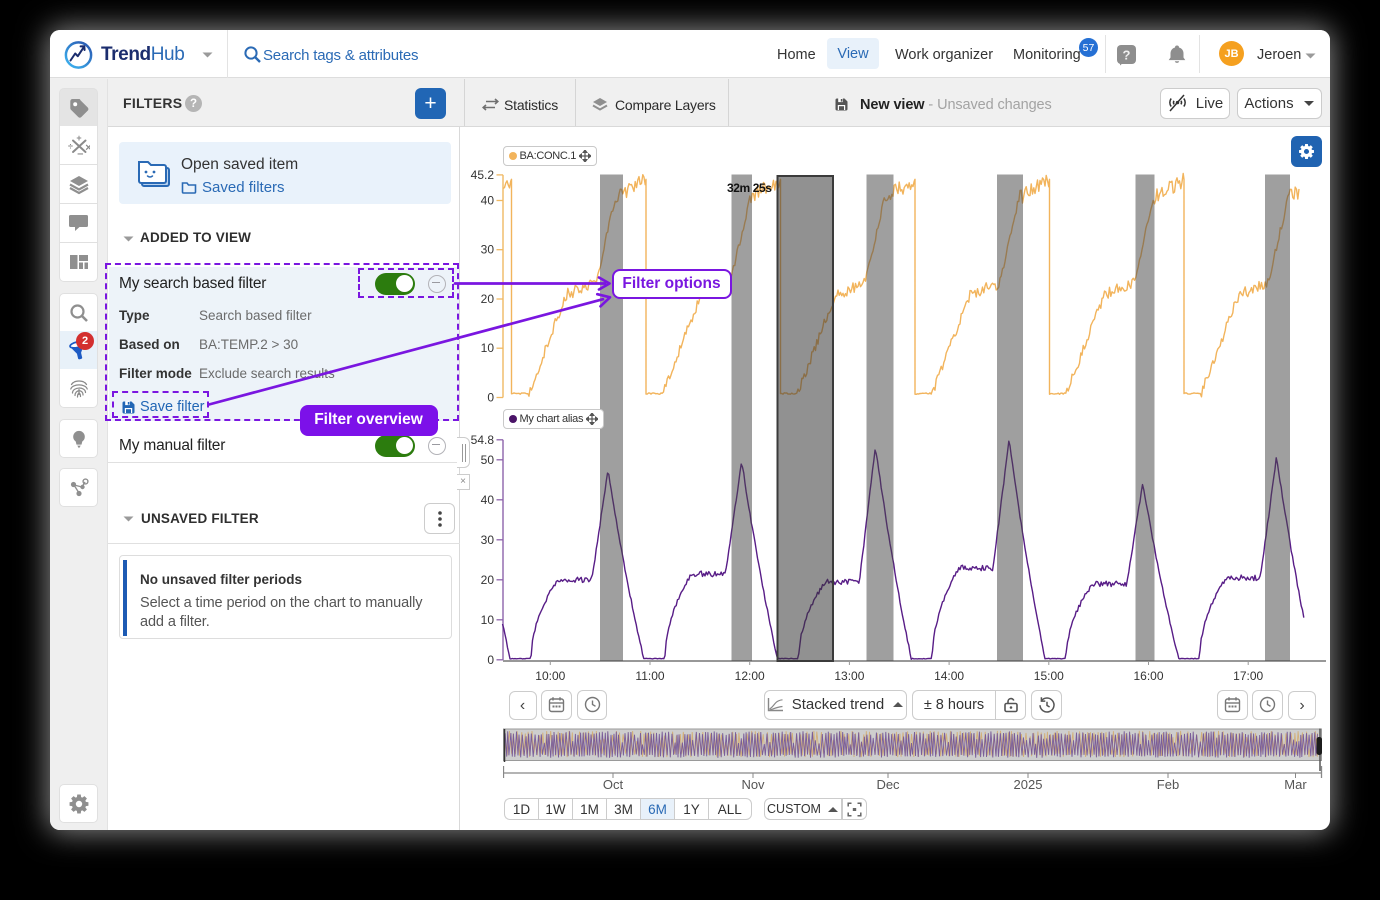 The image size is (1380, 900). I want to click on svg-text: Feb, so click(1168, 783).